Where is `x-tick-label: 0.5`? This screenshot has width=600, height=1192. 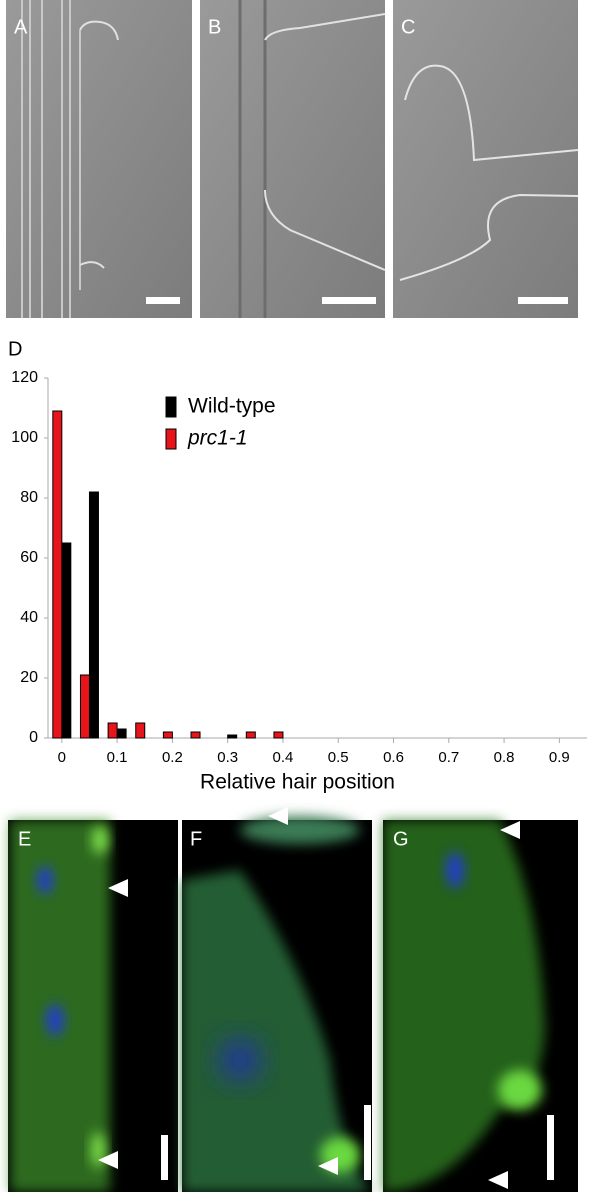
x-tick-label: 0.5 is located at coordinates (338, 757).